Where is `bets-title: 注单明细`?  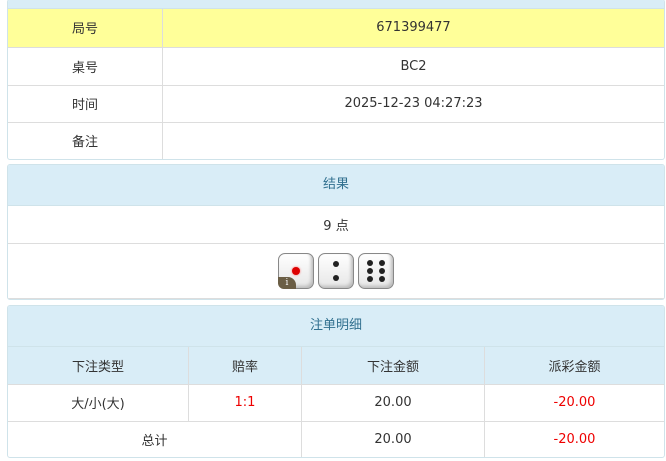
bets-title: 注单明细 is located at coordinates (336, 326).